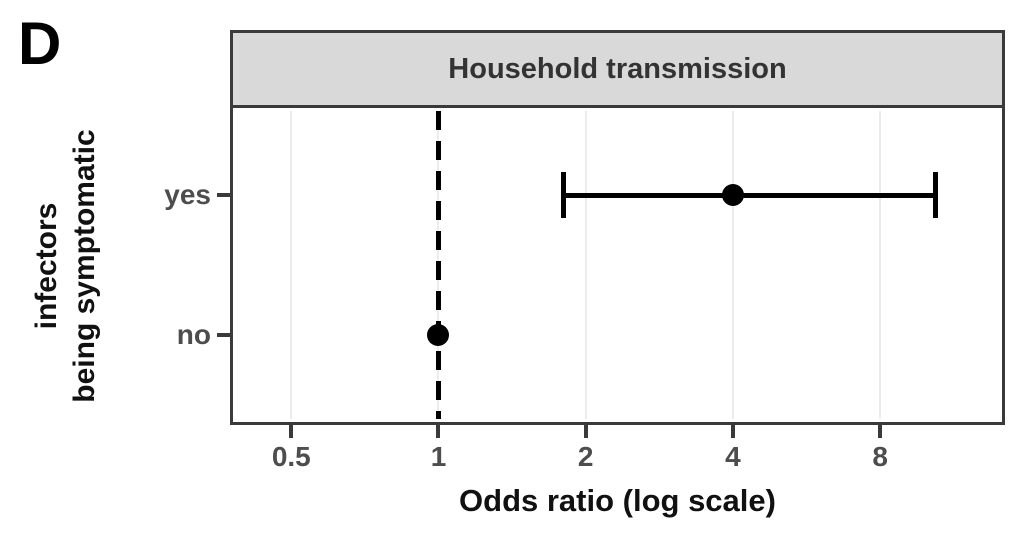 This screenshot has height=552, width=1021. I want to click on x-axis-tick-label: 2, so click(585, 456).